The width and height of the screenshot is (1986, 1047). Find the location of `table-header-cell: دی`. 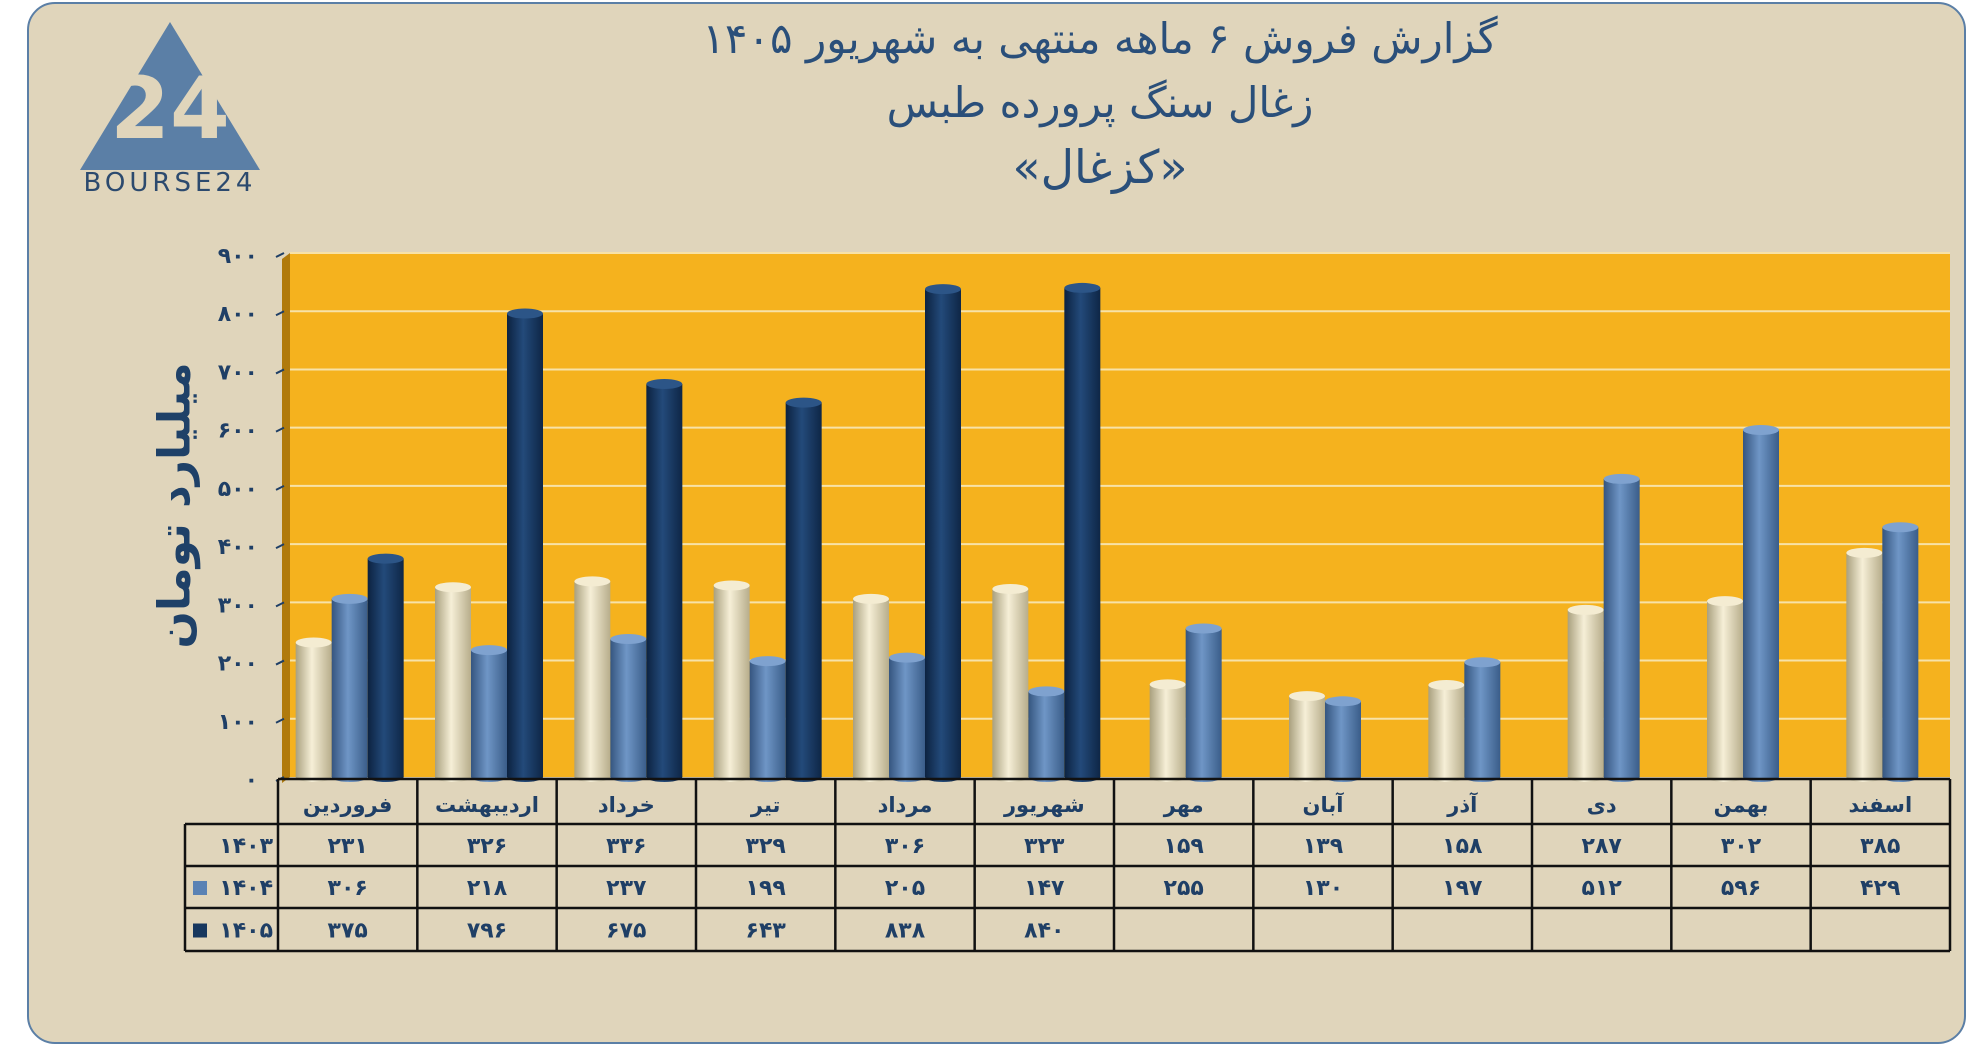

table-header-cell: دی is located at coordinates (1602, 805).